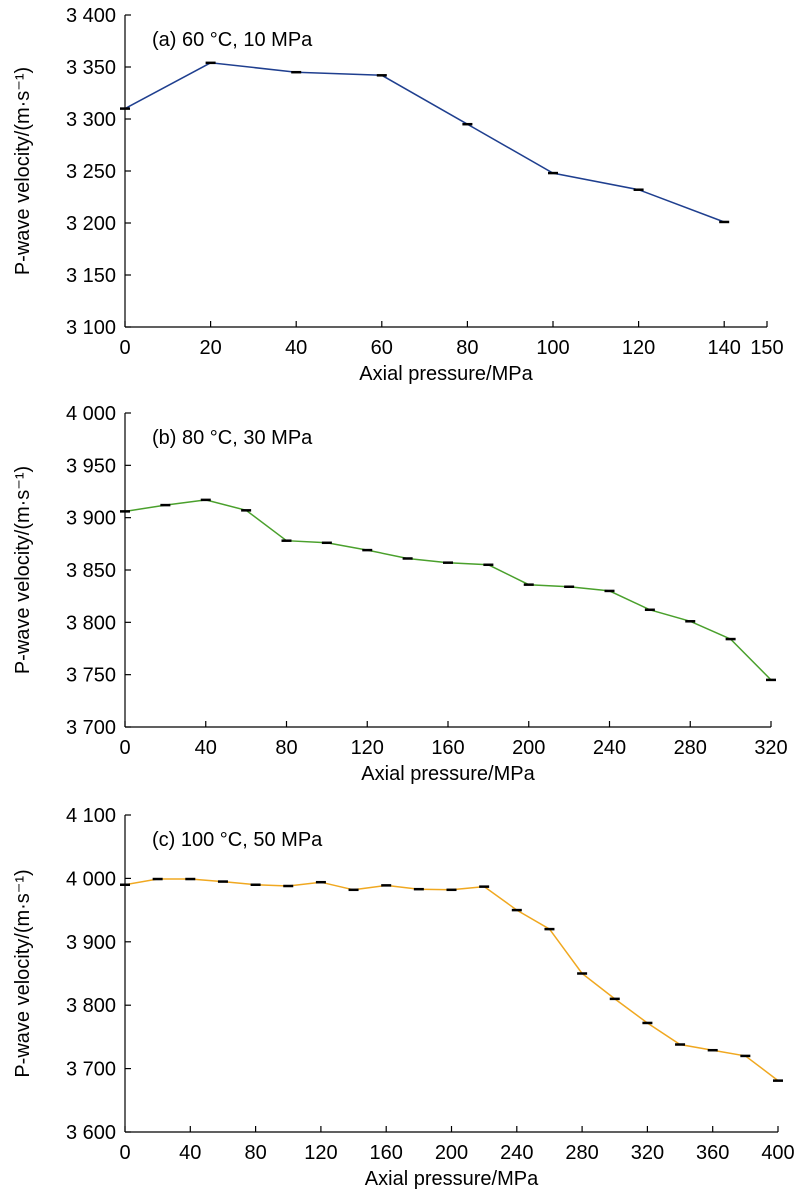 Image resolution: width=800 pixels, height=1202 pixels. Describe the element at coordinates (446, 374) in the screenshot. I see `x-axis-title-a: Axial pressure/MPa` at that location.